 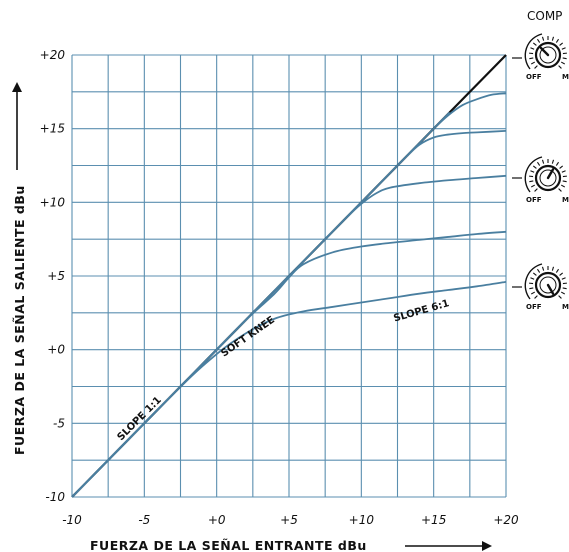 What do you see at coordinates (72, 520) in the screenshot?
I see `x-tick-label: -10` at bounding box center [72, 520].